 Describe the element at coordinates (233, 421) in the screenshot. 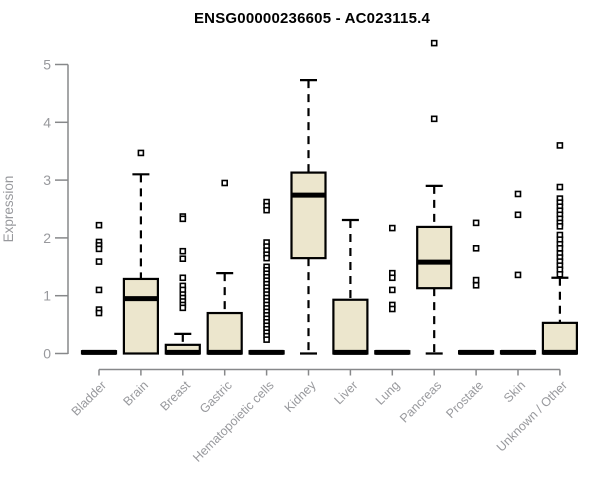

I see `x-axis-category-label: Hematopoietic cells` at that location.